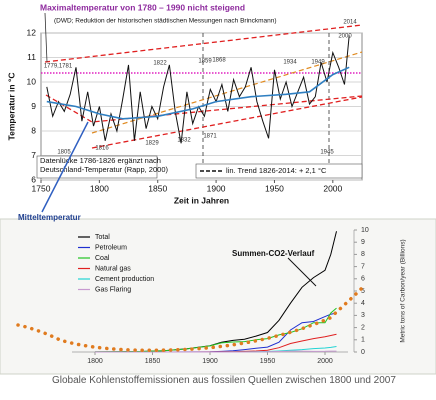 The image size is (436, 400). What do you see at coordinates (363, 315) in the screenshot?
I see `y-tick-label: 3` at bounding box center [363, 315].